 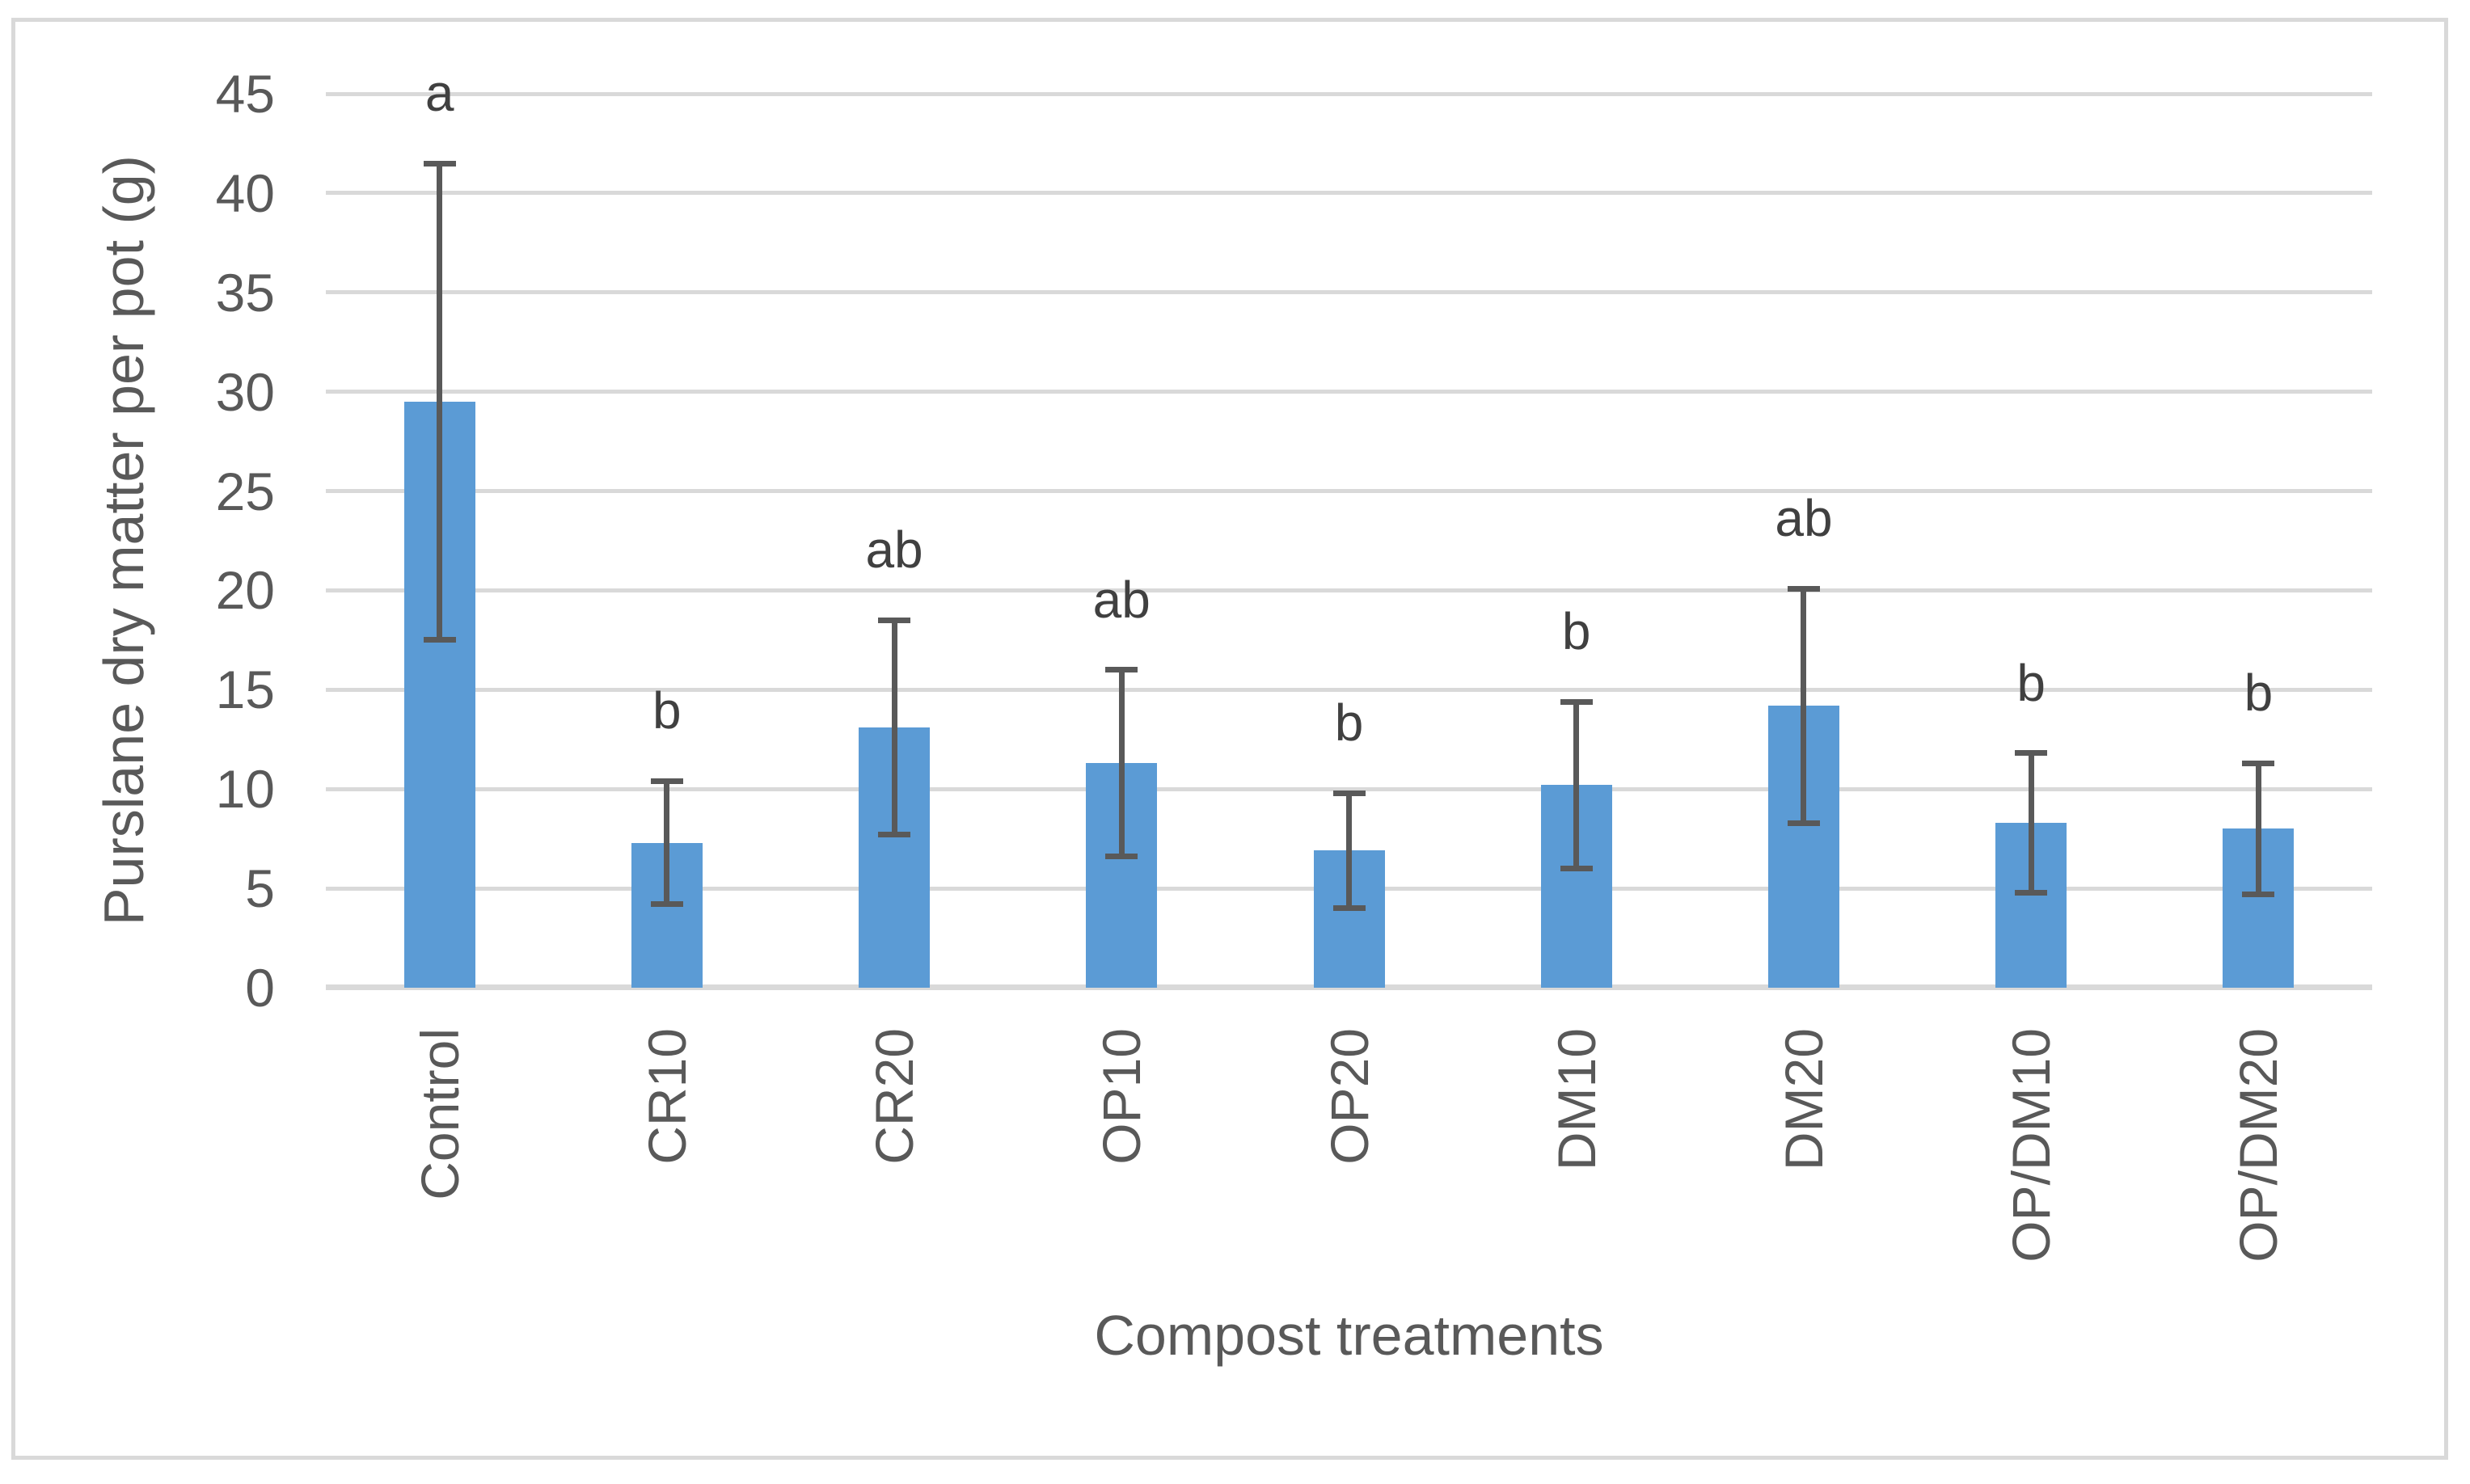 I want to click on x-tick-label-text: OP/DM20, so click(x=2258, y=1145).